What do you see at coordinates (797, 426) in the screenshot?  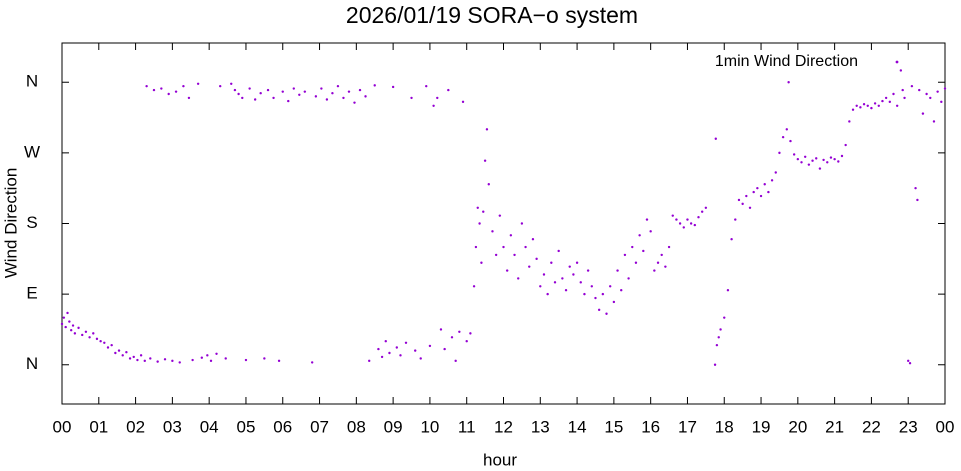 I see `x-tick-label: 20` at bounding box center [797, 426].